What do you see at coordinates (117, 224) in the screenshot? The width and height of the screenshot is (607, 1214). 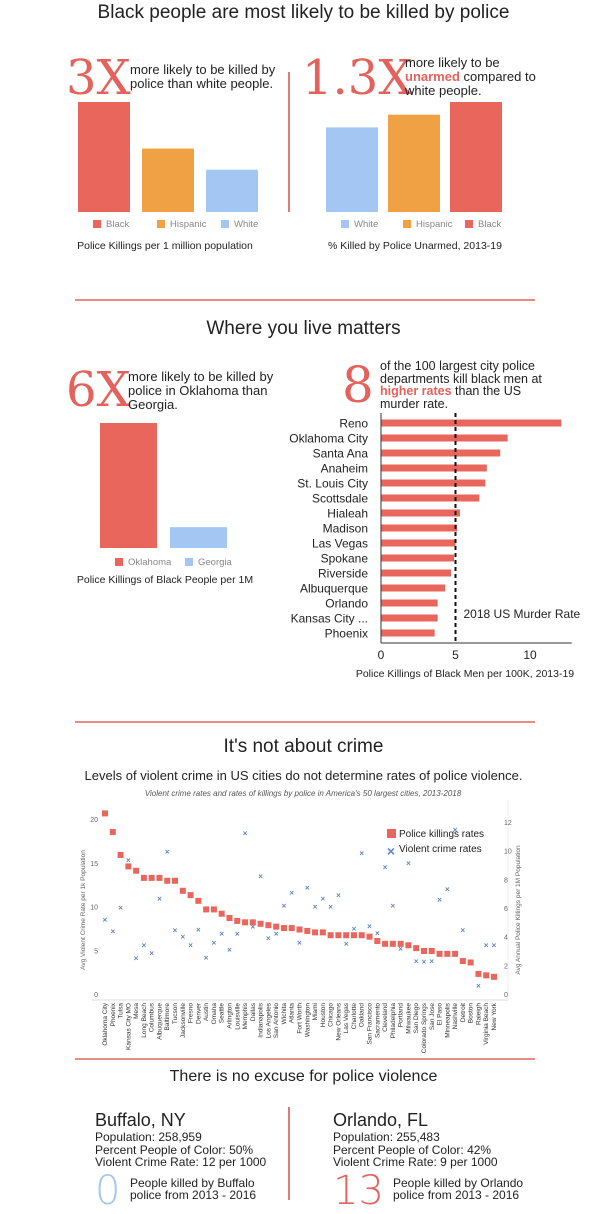 I see `legend-label-black: Black` at bounding box center [117, 224].